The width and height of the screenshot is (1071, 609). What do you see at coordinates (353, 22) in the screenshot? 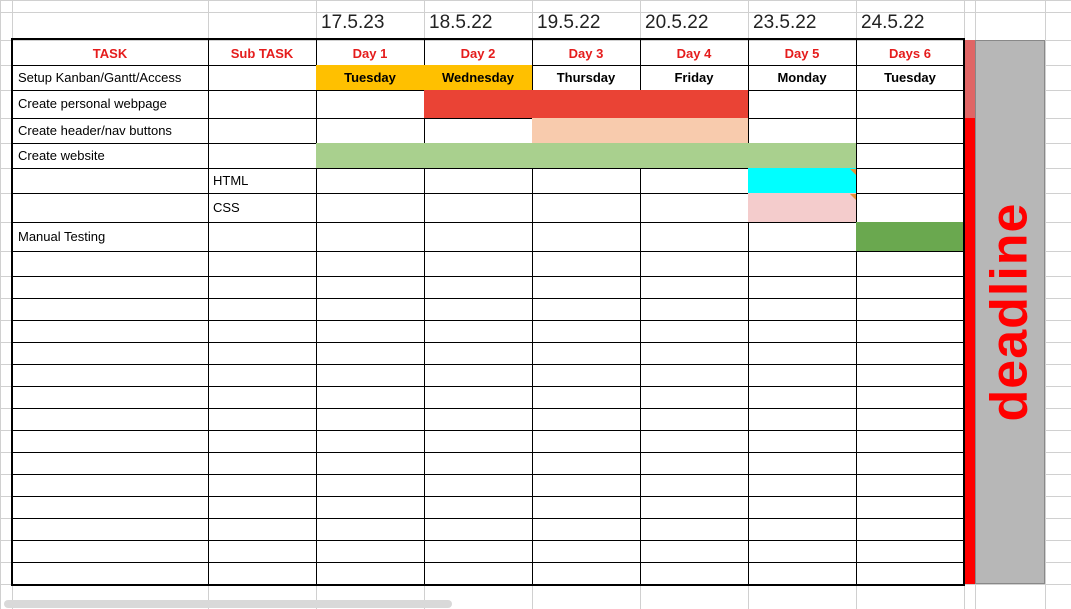
I see `date-cell: 17.5.23` at bounding box center [353, 22].